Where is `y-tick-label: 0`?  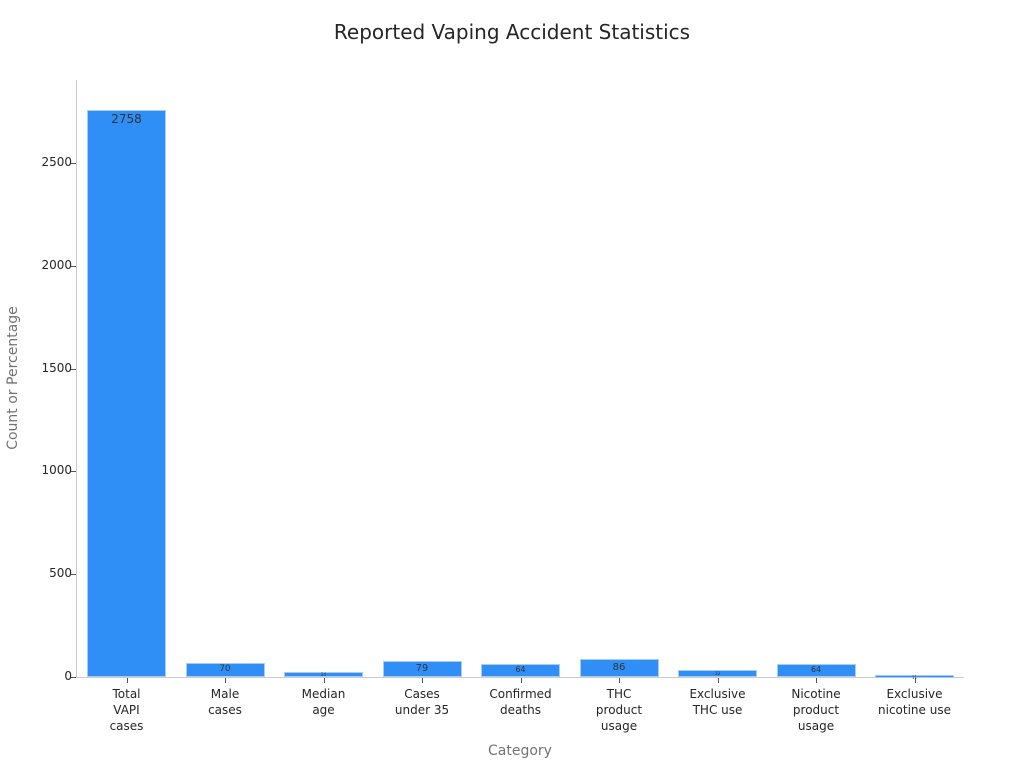
y-tick-label: 0 is located at coordinates (68, 676).